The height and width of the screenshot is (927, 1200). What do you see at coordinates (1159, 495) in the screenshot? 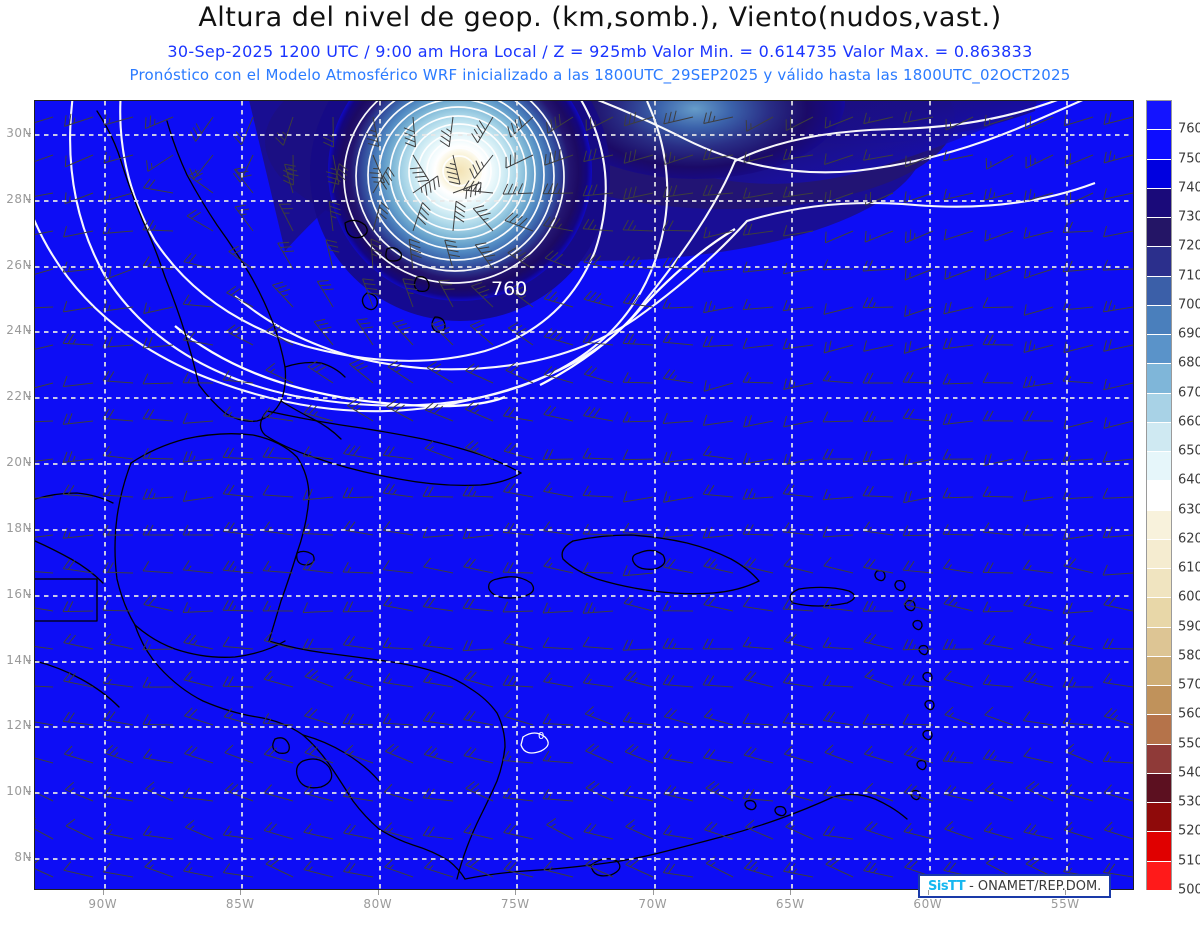
I see `colorbar` at bounding box center [1159, 495].